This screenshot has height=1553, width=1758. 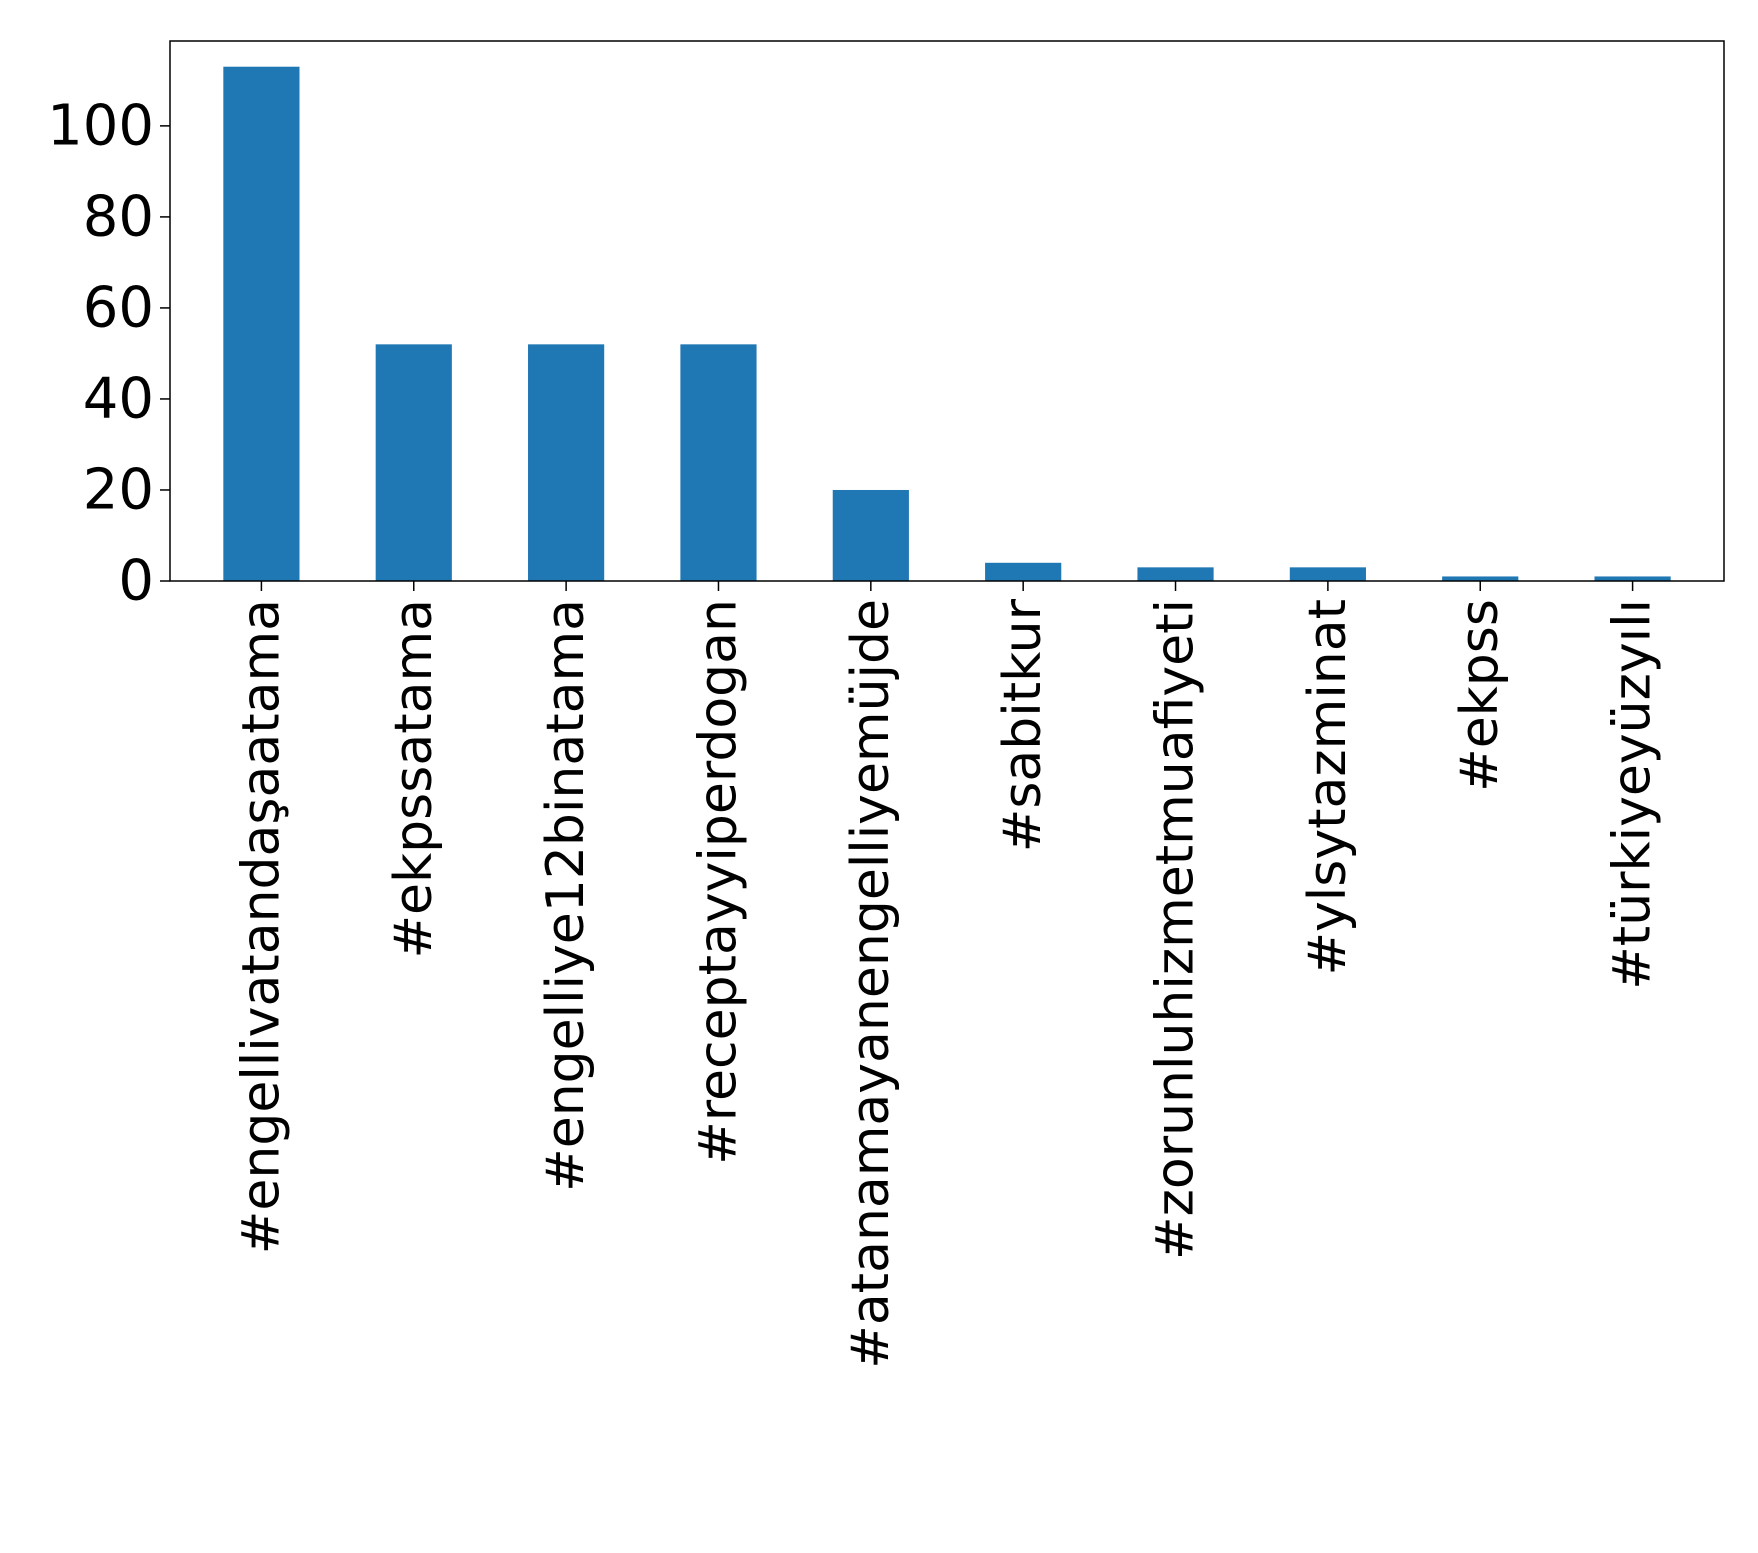 What do you see at coordinates (118, 489) in the screenshot?
I see `y-tick-label: 20` at bounding box center [118, 489].